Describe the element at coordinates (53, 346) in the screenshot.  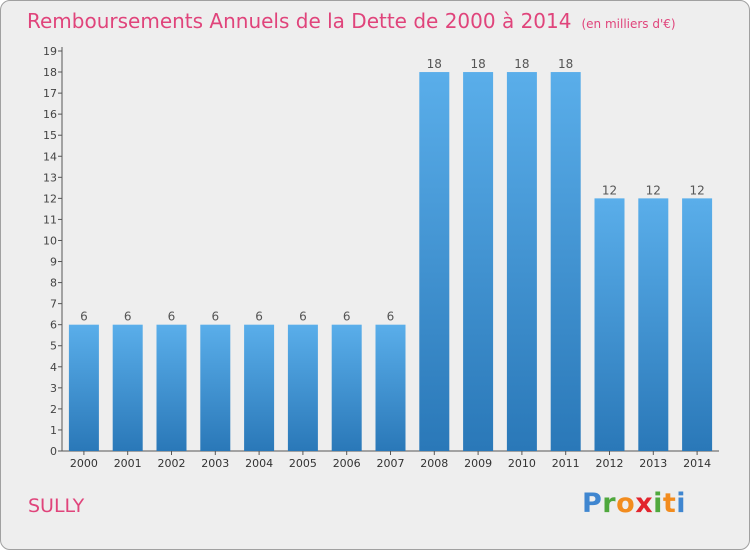
I see `y-tick-label: 5` at that location.